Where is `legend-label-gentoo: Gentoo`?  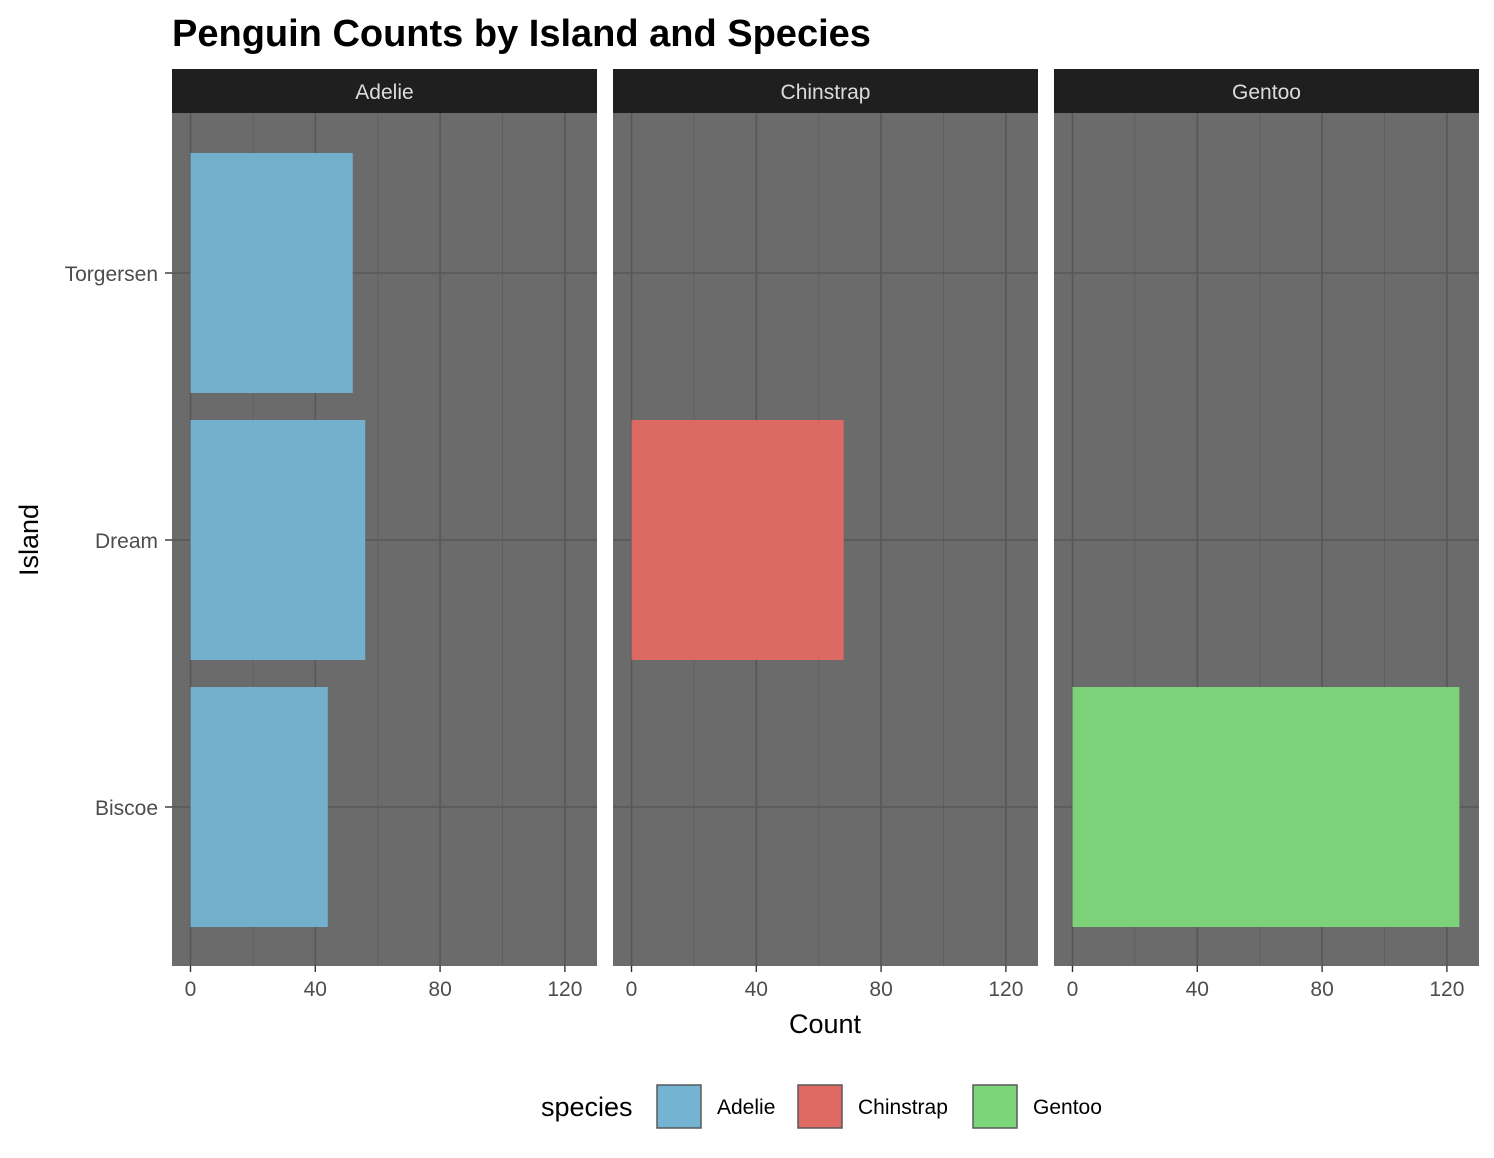 legend-label-gentoo: Gentoo is located at coordinates (1067, 1107).